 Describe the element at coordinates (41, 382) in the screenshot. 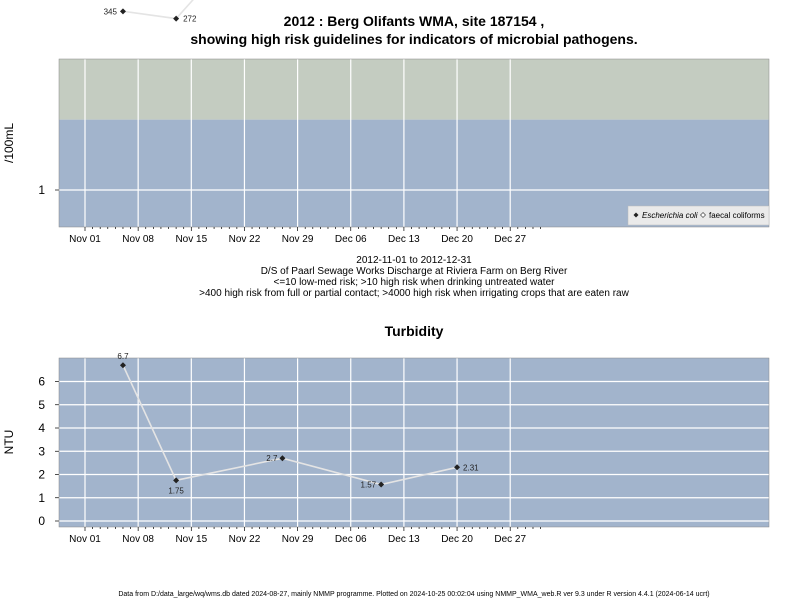

I see `y-tick-label: 6` at that location.